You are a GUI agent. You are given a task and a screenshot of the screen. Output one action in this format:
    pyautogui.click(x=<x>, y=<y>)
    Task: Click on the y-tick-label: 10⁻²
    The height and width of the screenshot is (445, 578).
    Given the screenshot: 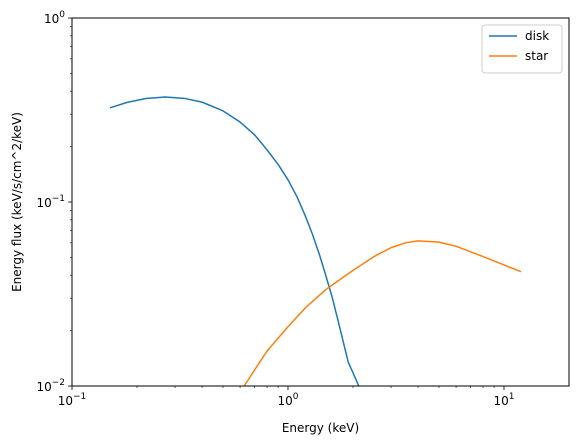 What is the action you would take?
    pyautogui.click(x=50, y=386)
    